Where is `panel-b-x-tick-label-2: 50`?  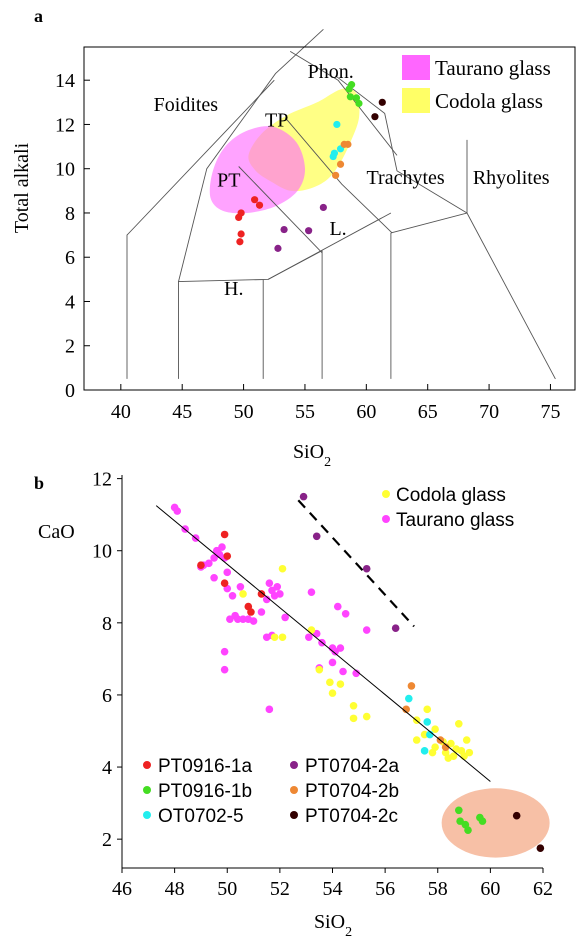
panel-b-x-tick-label-2: 50 is located at coordinates (227, 889).